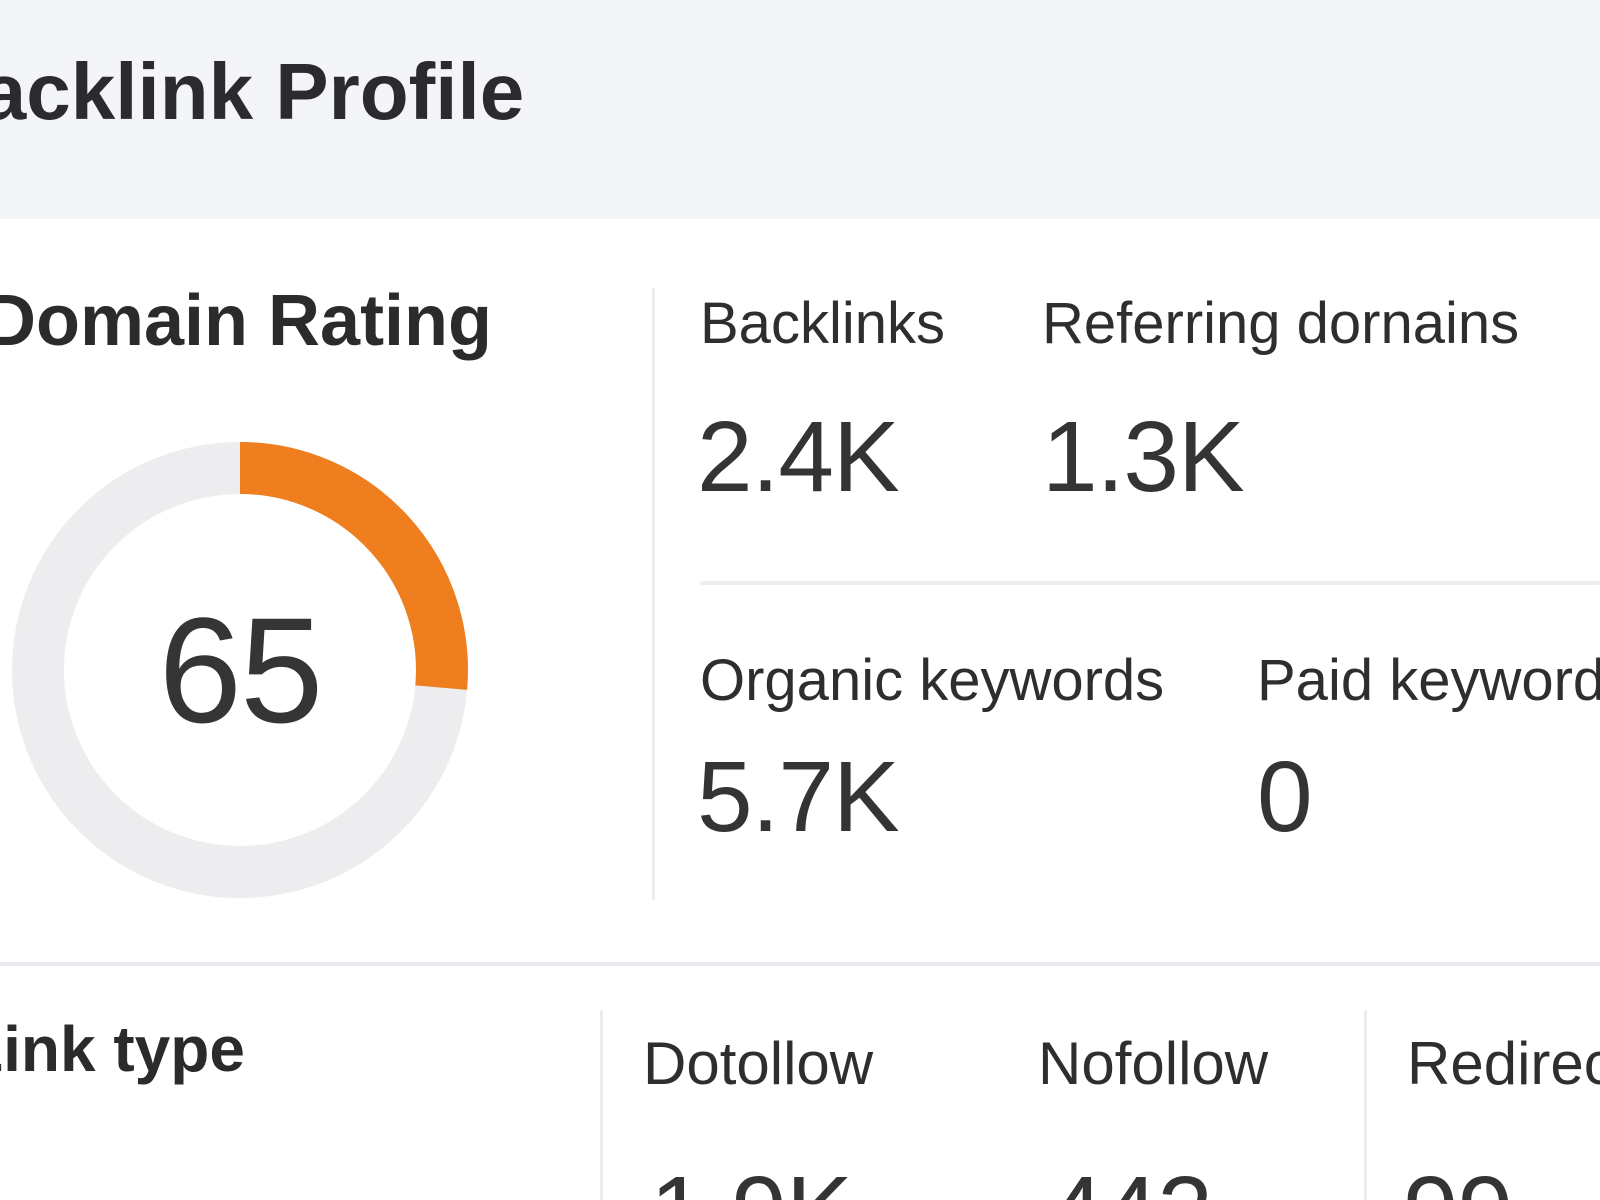  I want to click on domain-rating-value: 65, so click(241, 669).